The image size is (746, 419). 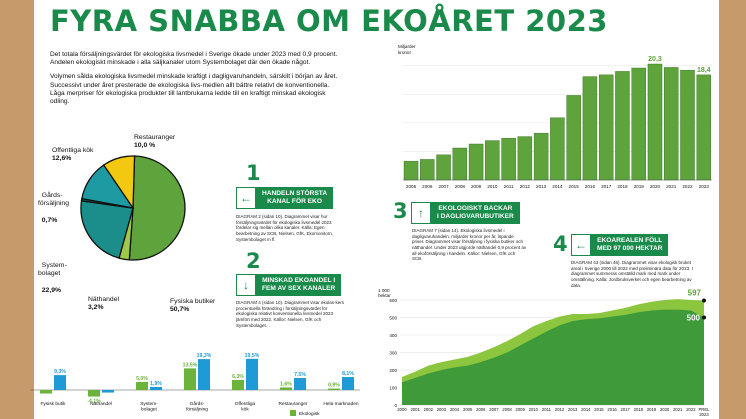 What do you see at coordinates (421, 213) in the screenshot?
I see `arrow-up-icon: ↑` at bounding box center [421, 213].